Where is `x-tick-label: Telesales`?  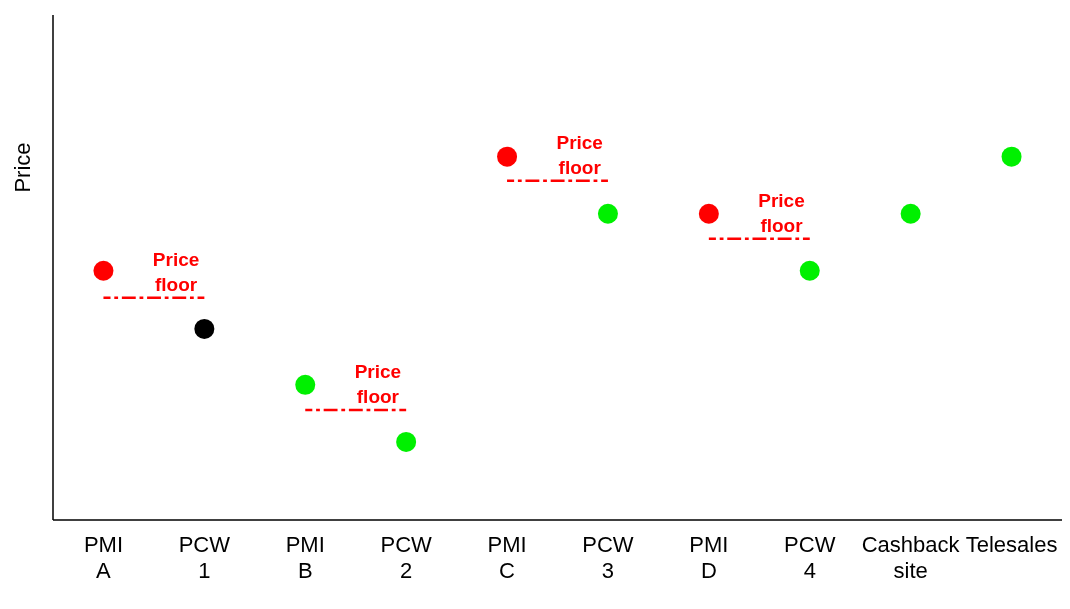
x-tick-label: Telesales is located at coordinates (1011, 544).